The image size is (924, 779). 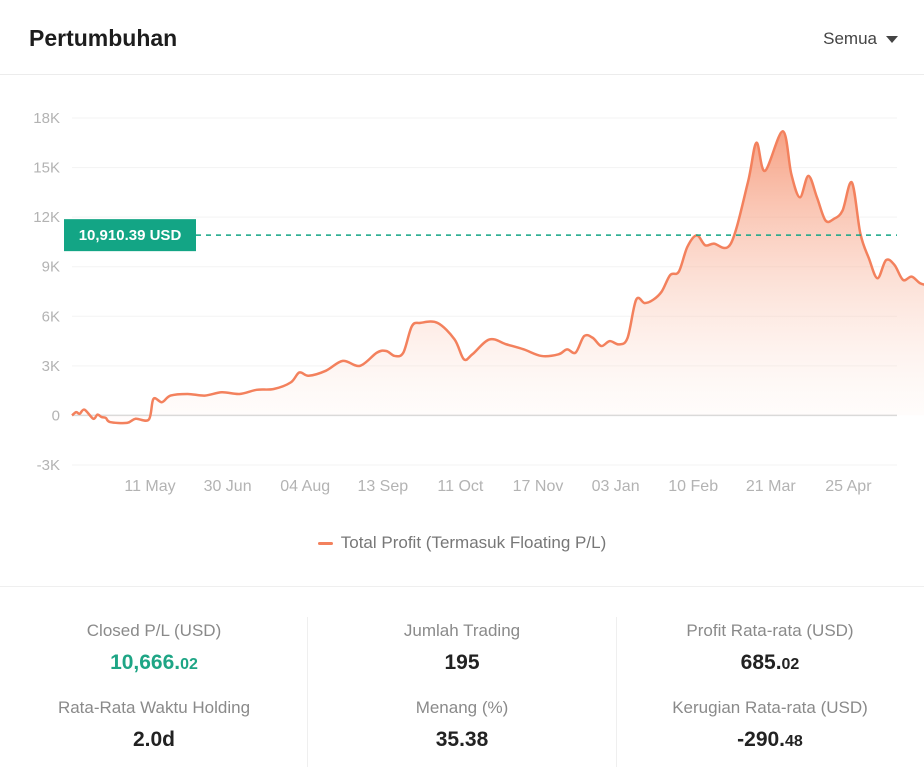 I want to click on stat-value: 685.02, so click(x=770, y=663).